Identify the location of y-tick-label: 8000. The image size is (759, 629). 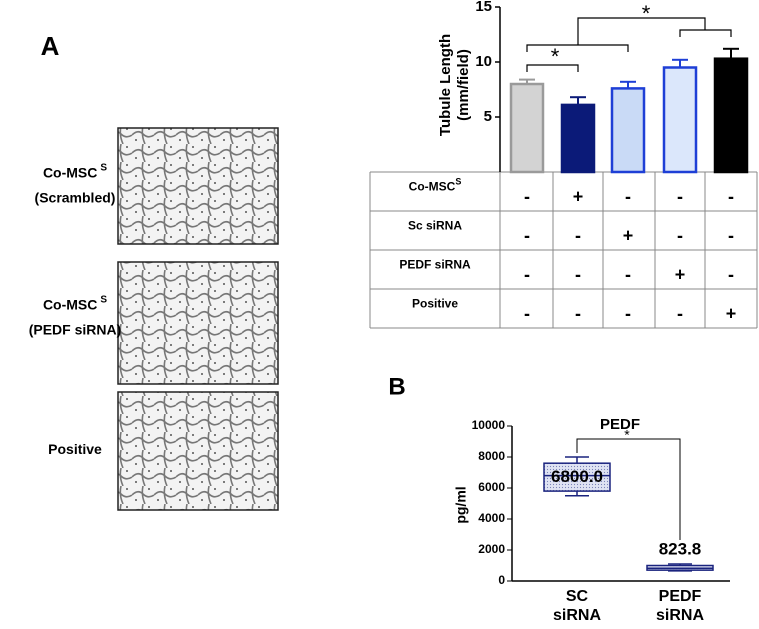
(491, 456).